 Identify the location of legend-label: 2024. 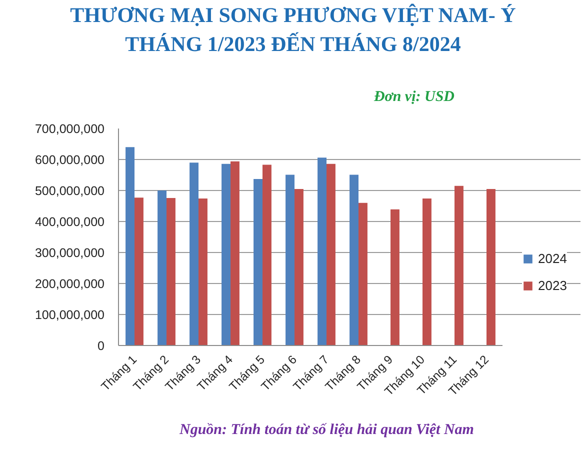
(552, 258).